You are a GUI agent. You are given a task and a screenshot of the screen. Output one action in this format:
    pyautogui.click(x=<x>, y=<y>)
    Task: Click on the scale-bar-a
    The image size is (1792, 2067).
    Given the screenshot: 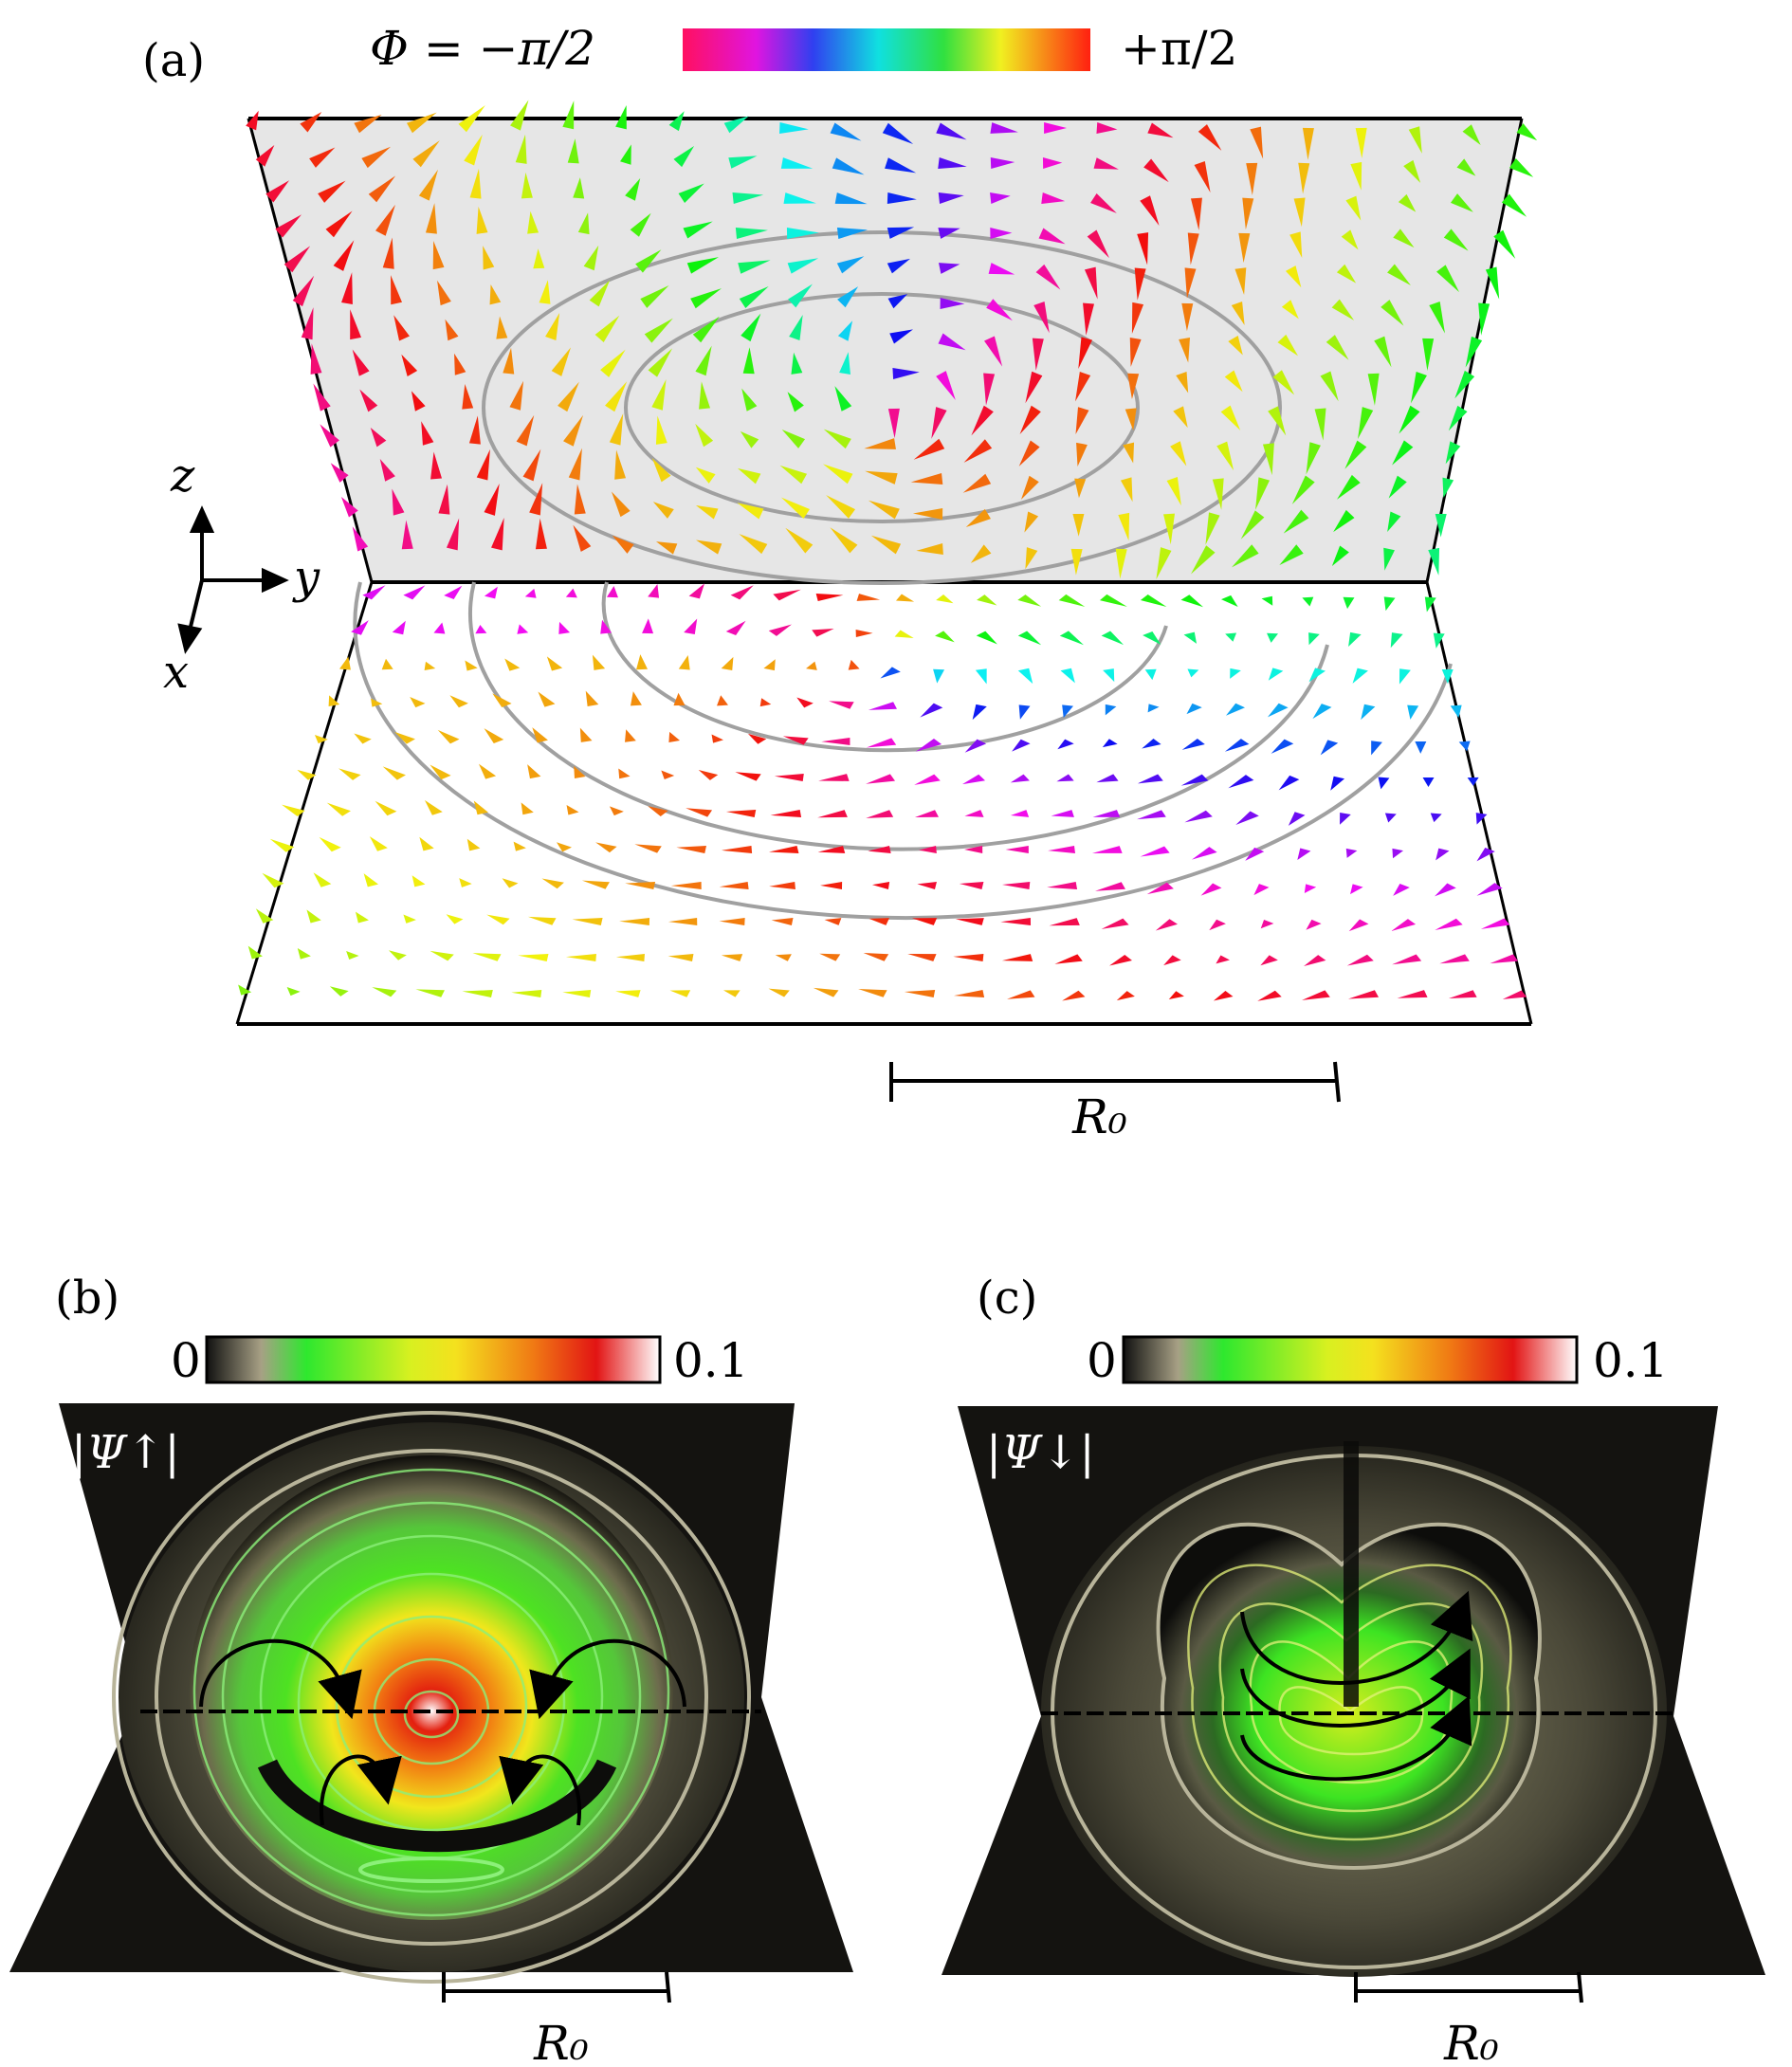 What is the action you would take?
    pyautogui.click(x=1115, y=1082)
    